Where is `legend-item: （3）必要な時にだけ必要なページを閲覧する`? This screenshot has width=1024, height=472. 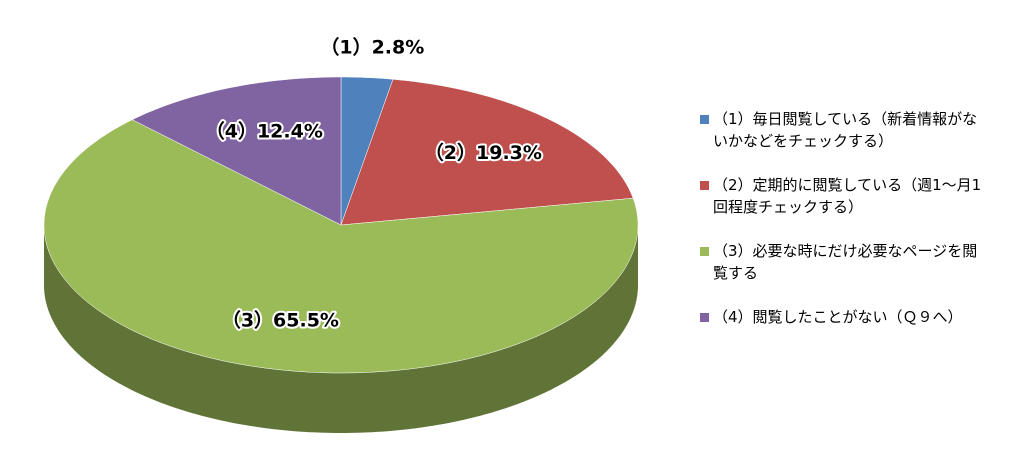 legend-item: （3）必要な時にだけ必要なページを閲覧する is located at coordinates (845, 262).